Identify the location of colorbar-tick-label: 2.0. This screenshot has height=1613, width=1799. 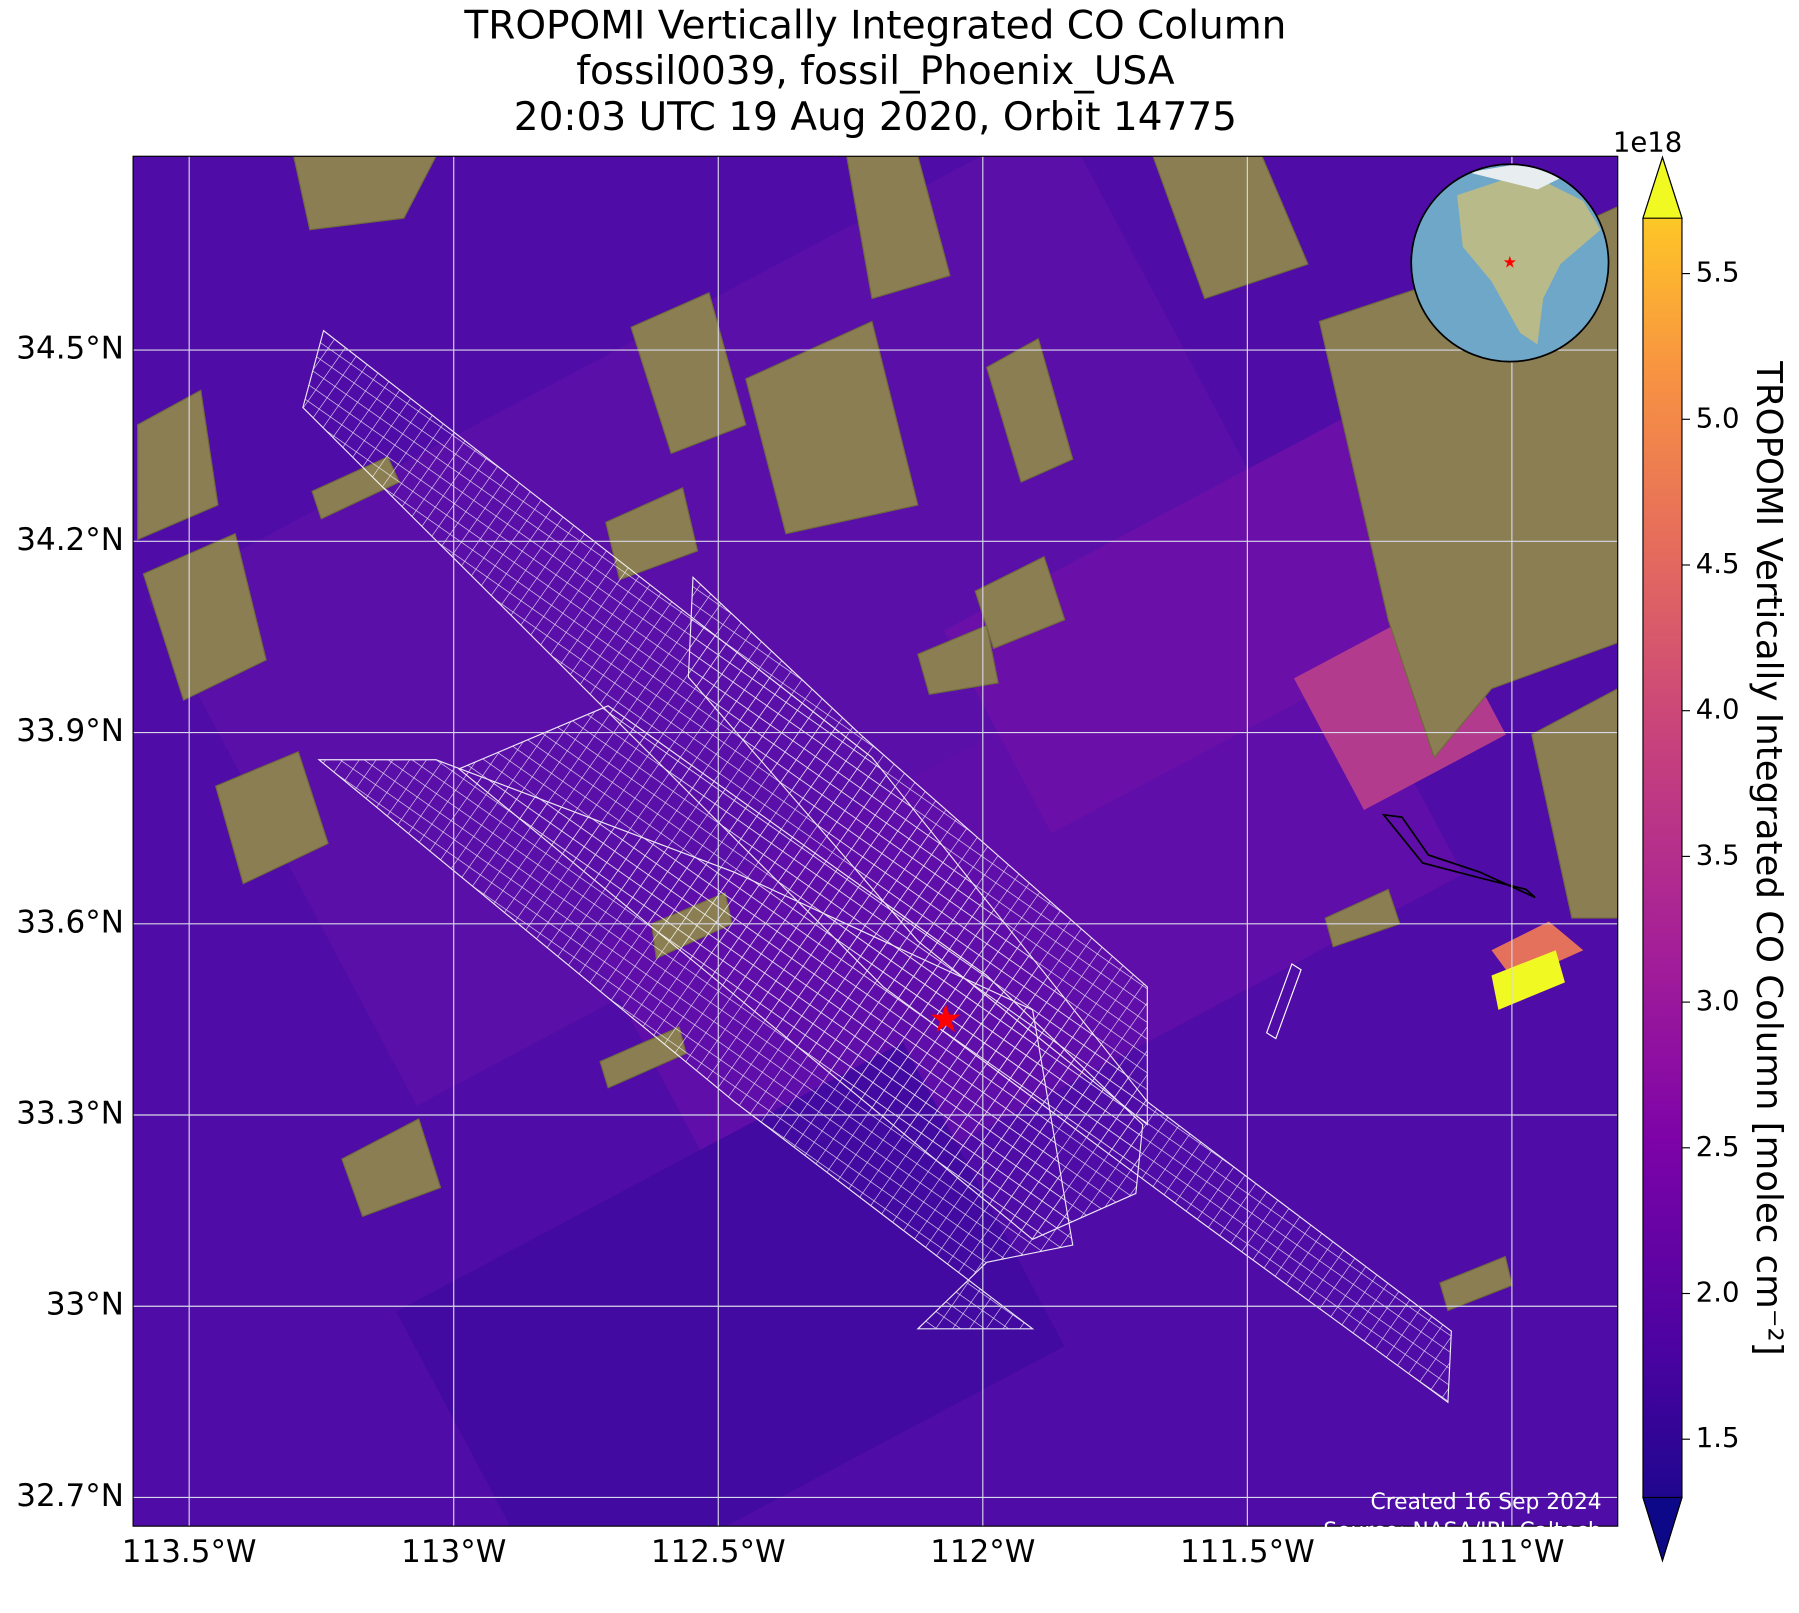
(1718, 1292).